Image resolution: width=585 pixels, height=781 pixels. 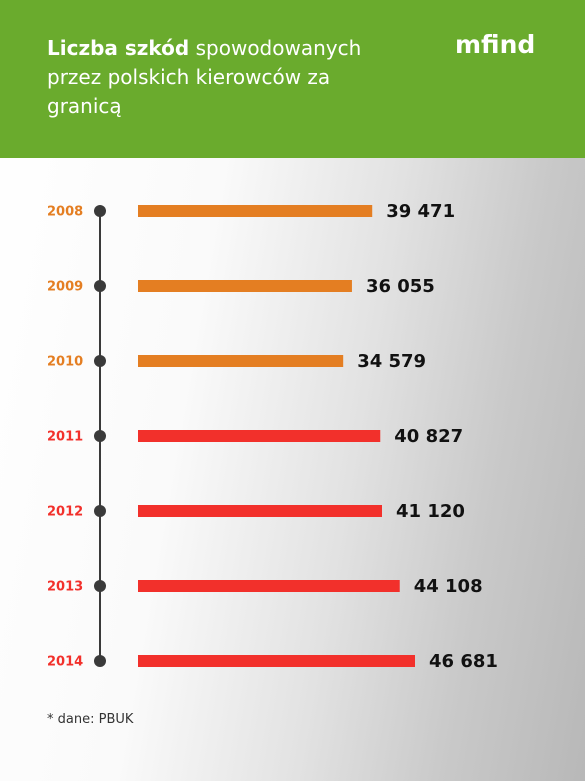 I want to click on value-label: 41 120, so click(x=430, y=511).